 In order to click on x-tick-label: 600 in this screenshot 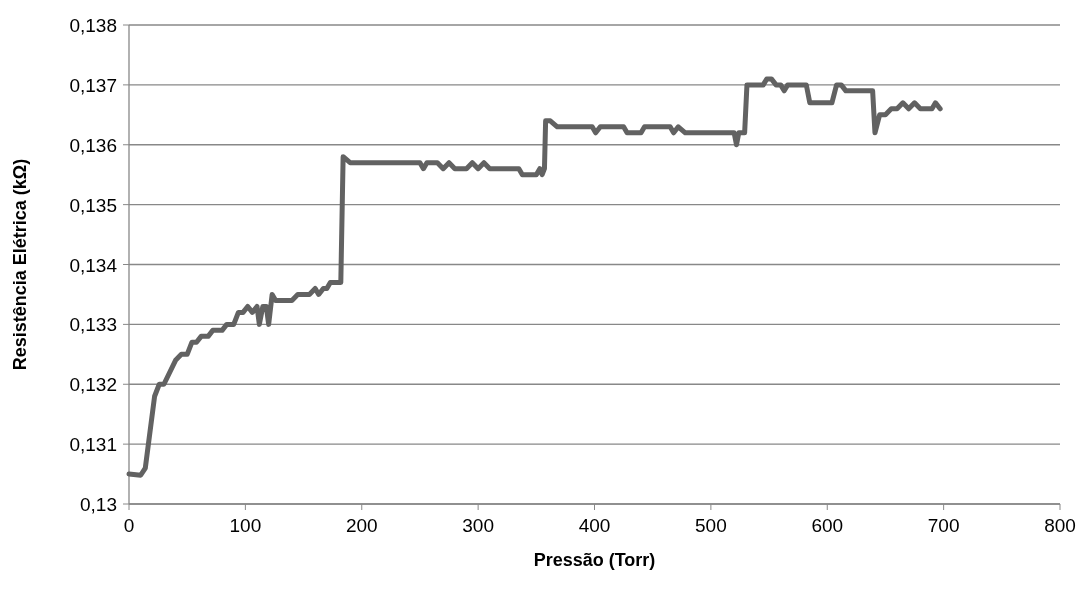, I will do `click(827, 525)`.